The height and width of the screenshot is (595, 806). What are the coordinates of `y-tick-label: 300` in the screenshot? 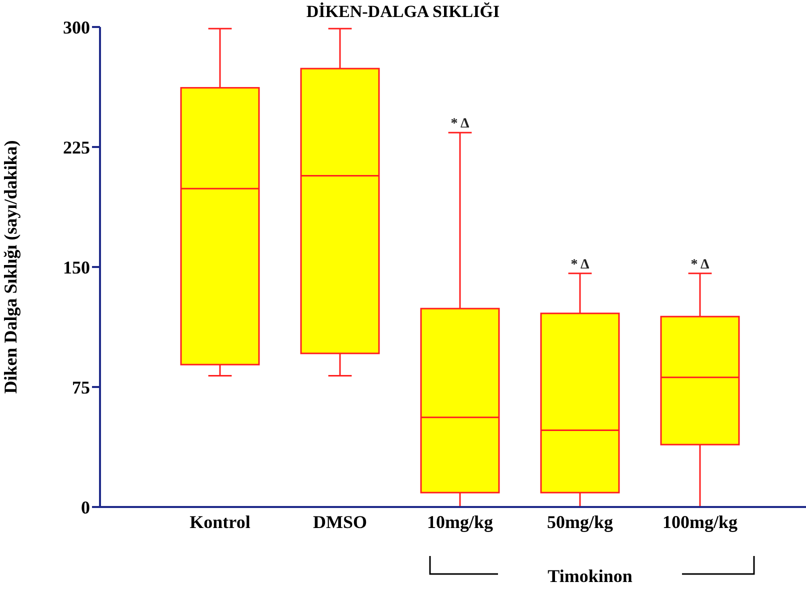 It's located at (76, 27).